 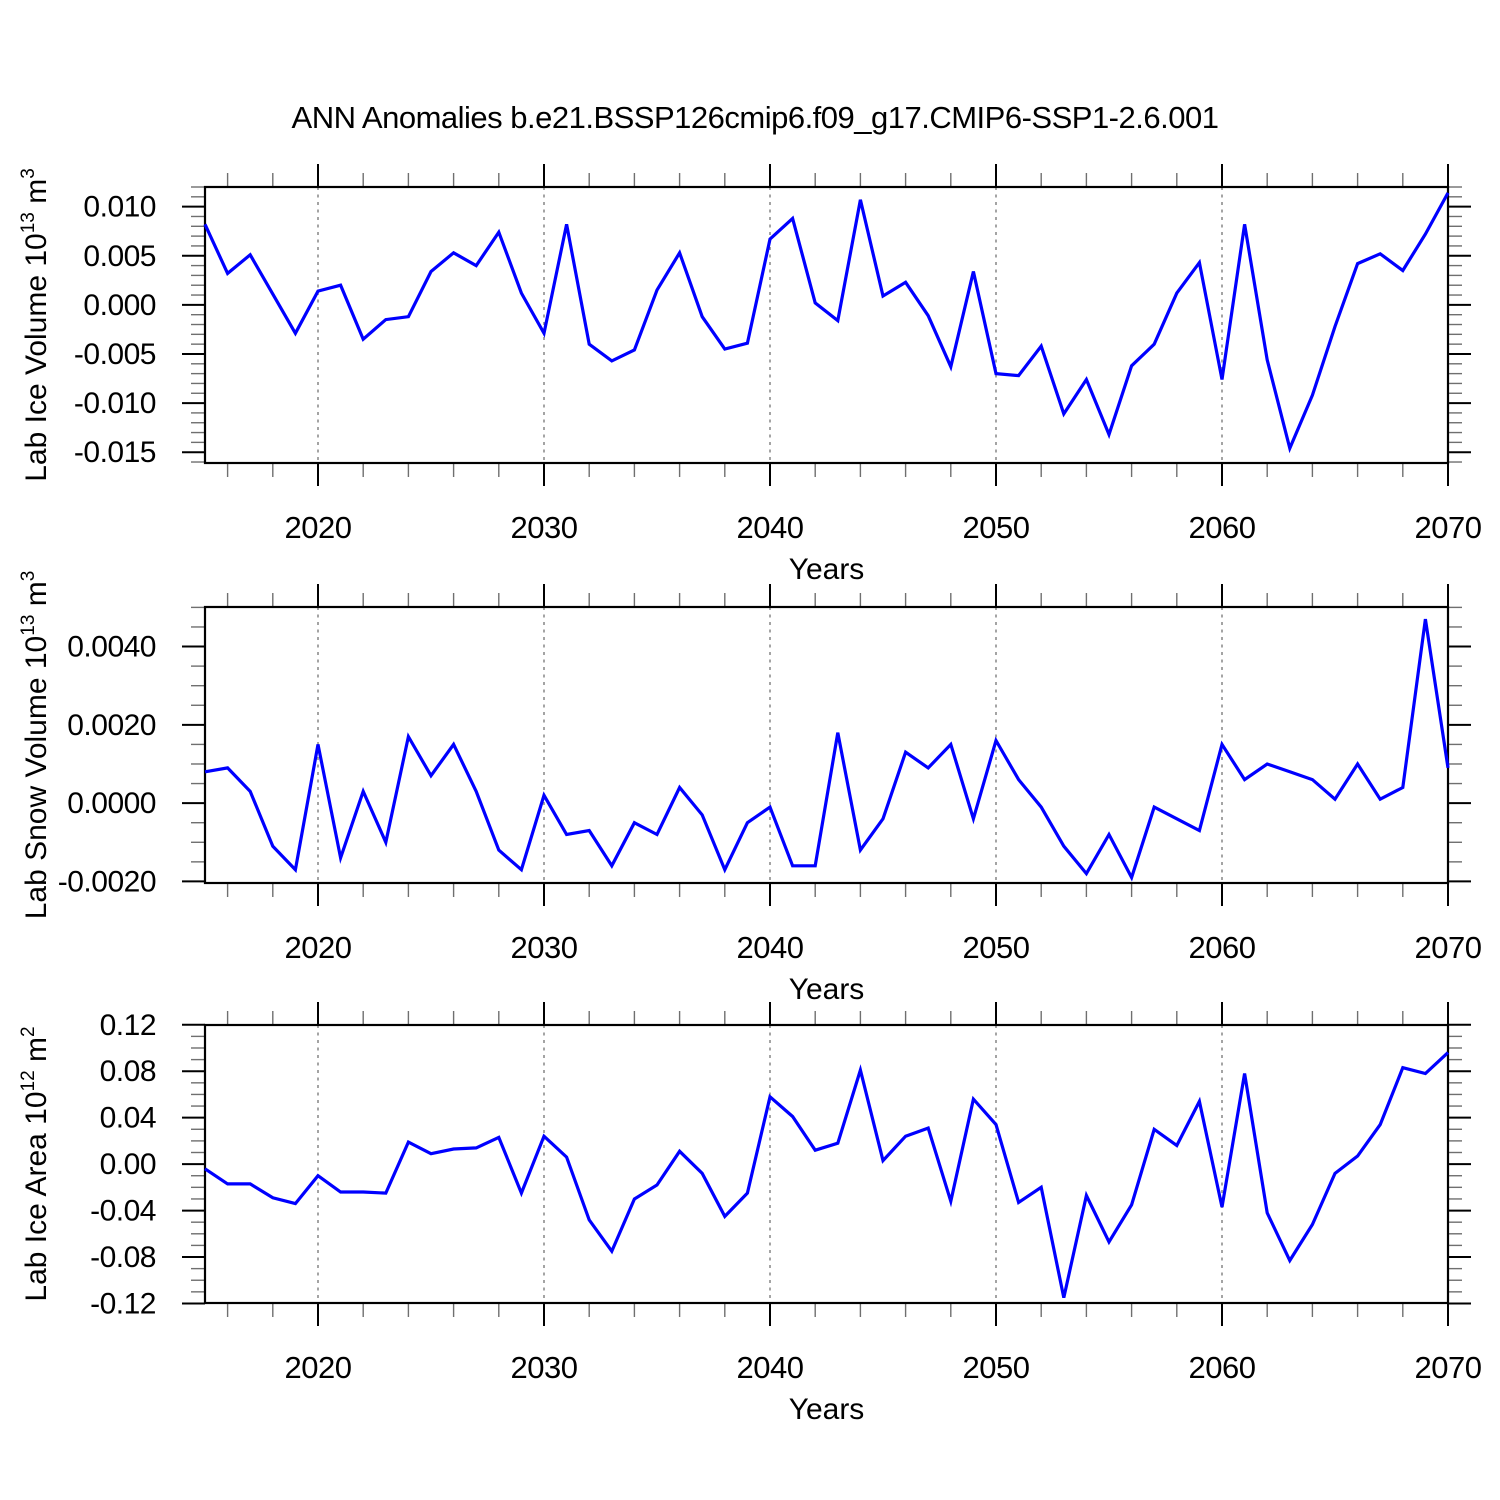 What do you see at coordinates (107, 881) in the screenshot?
I see `y-tick-label: -0.0020` at bounding box center [107, 881].